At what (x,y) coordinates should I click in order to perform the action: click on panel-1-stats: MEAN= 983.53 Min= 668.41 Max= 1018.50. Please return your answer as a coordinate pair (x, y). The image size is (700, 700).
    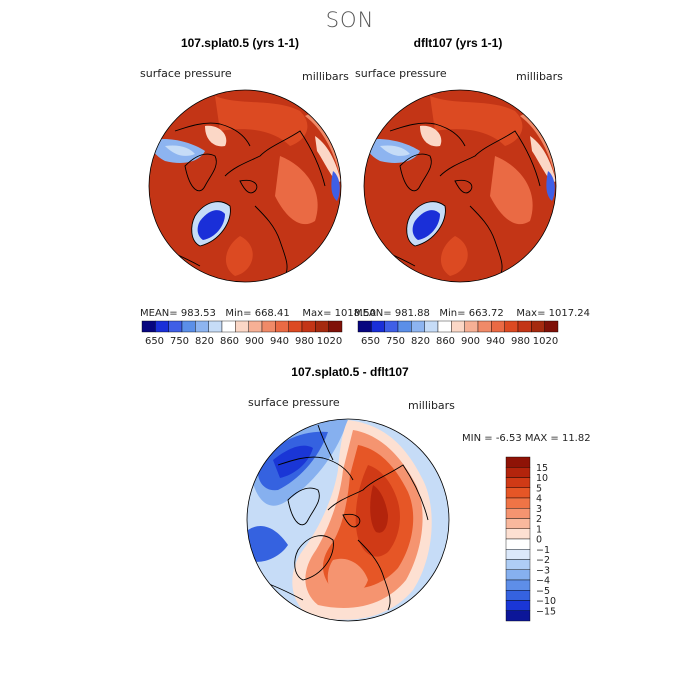
    Looking at the image, I should click on (258, 313).